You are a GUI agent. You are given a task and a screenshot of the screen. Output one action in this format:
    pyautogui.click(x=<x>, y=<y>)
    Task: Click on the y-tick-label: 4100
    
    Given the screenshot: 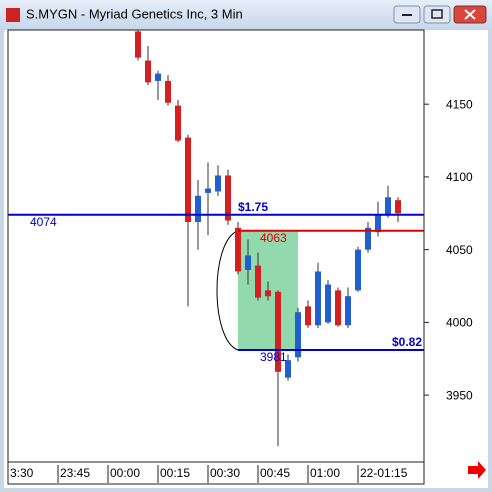 What is the action you would take?
    pyautogui.click(x=459, y=177)
    